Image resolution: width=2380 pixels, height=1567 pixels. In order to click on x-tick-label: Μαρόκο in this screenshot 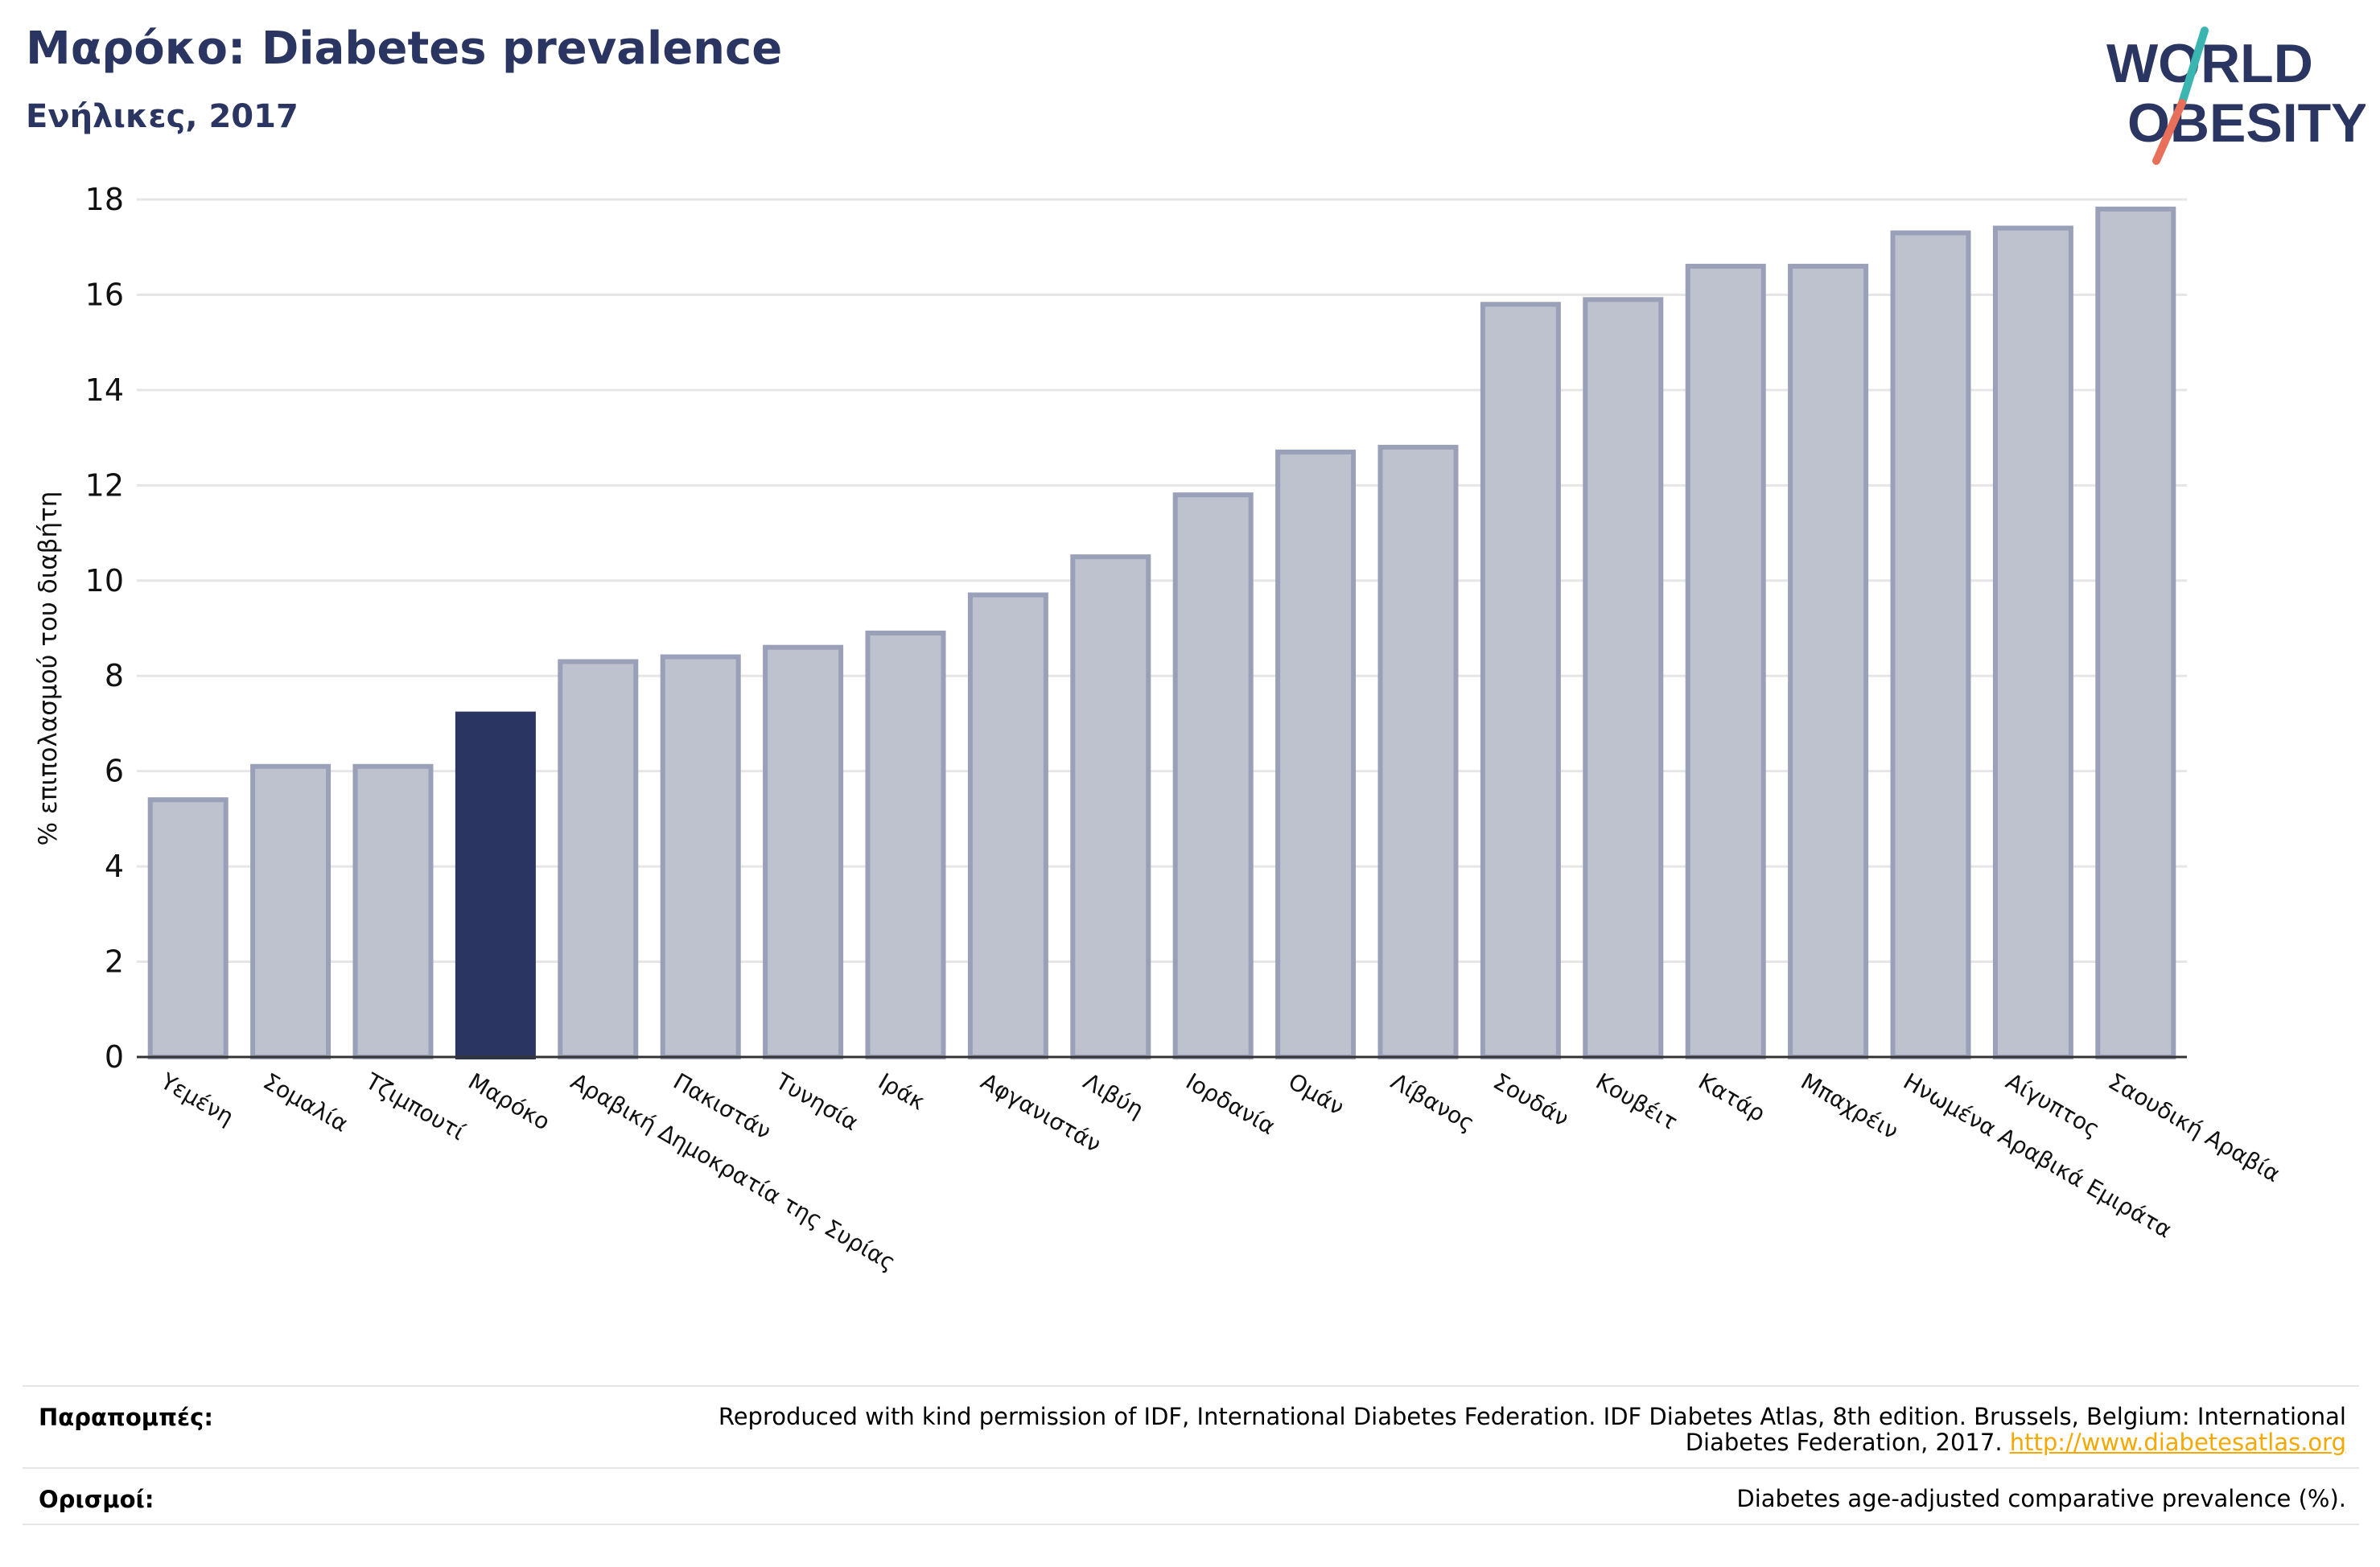, I will do `click(508, 1101)`.